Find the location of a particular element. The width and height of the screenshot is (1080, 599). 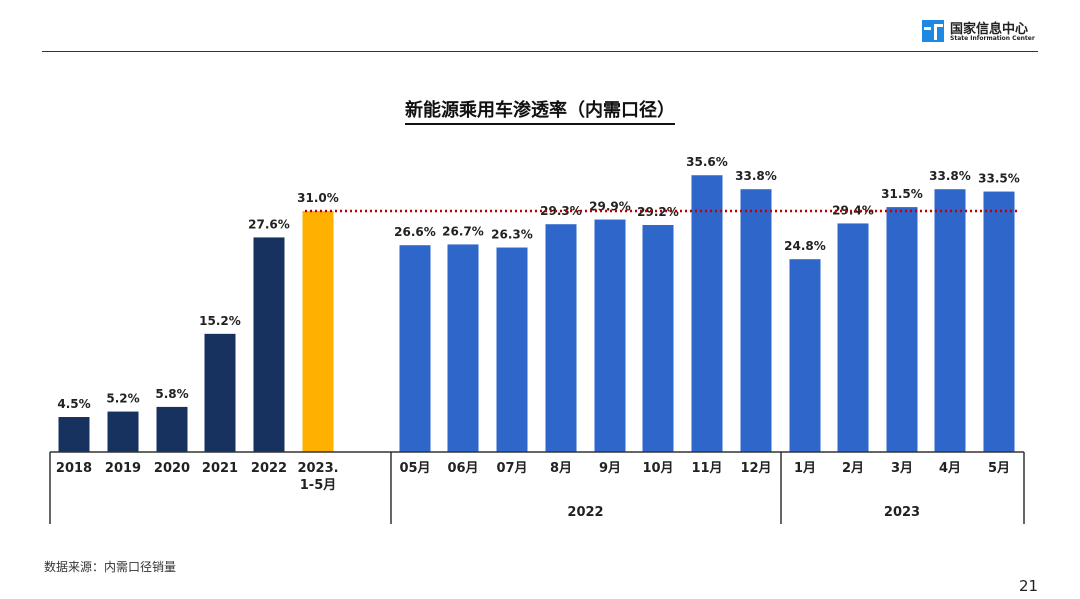

data-label: 26.7% is located at coordinates (463, 231).